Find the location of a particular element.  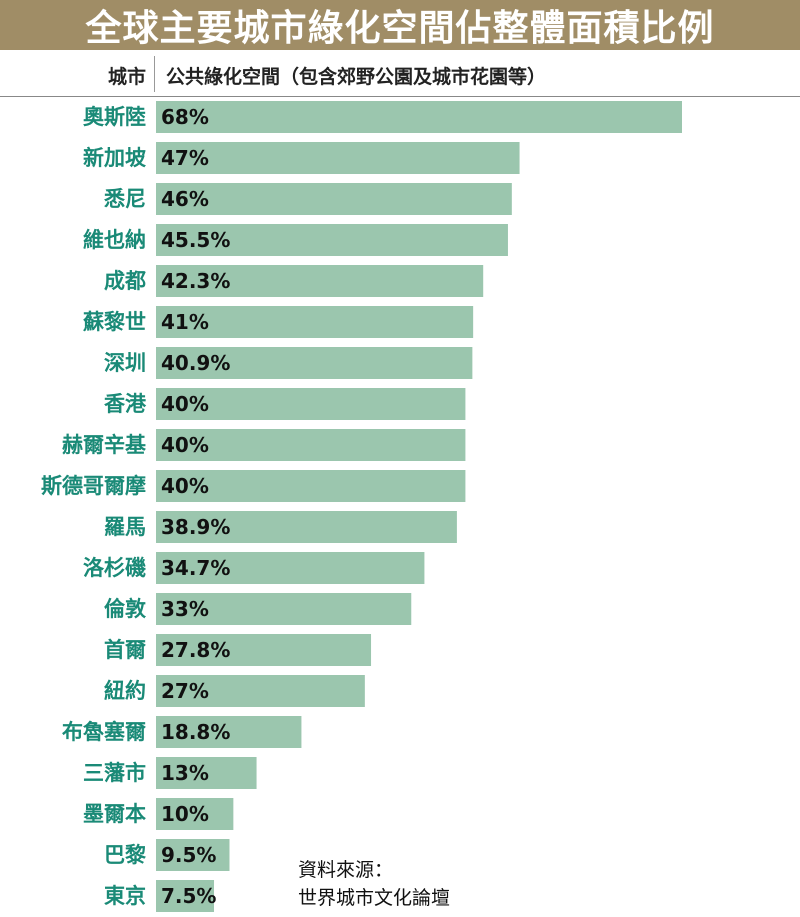

source-note: 資料來源： 世界城市文化論壇 is located at coordinates (374, 884).